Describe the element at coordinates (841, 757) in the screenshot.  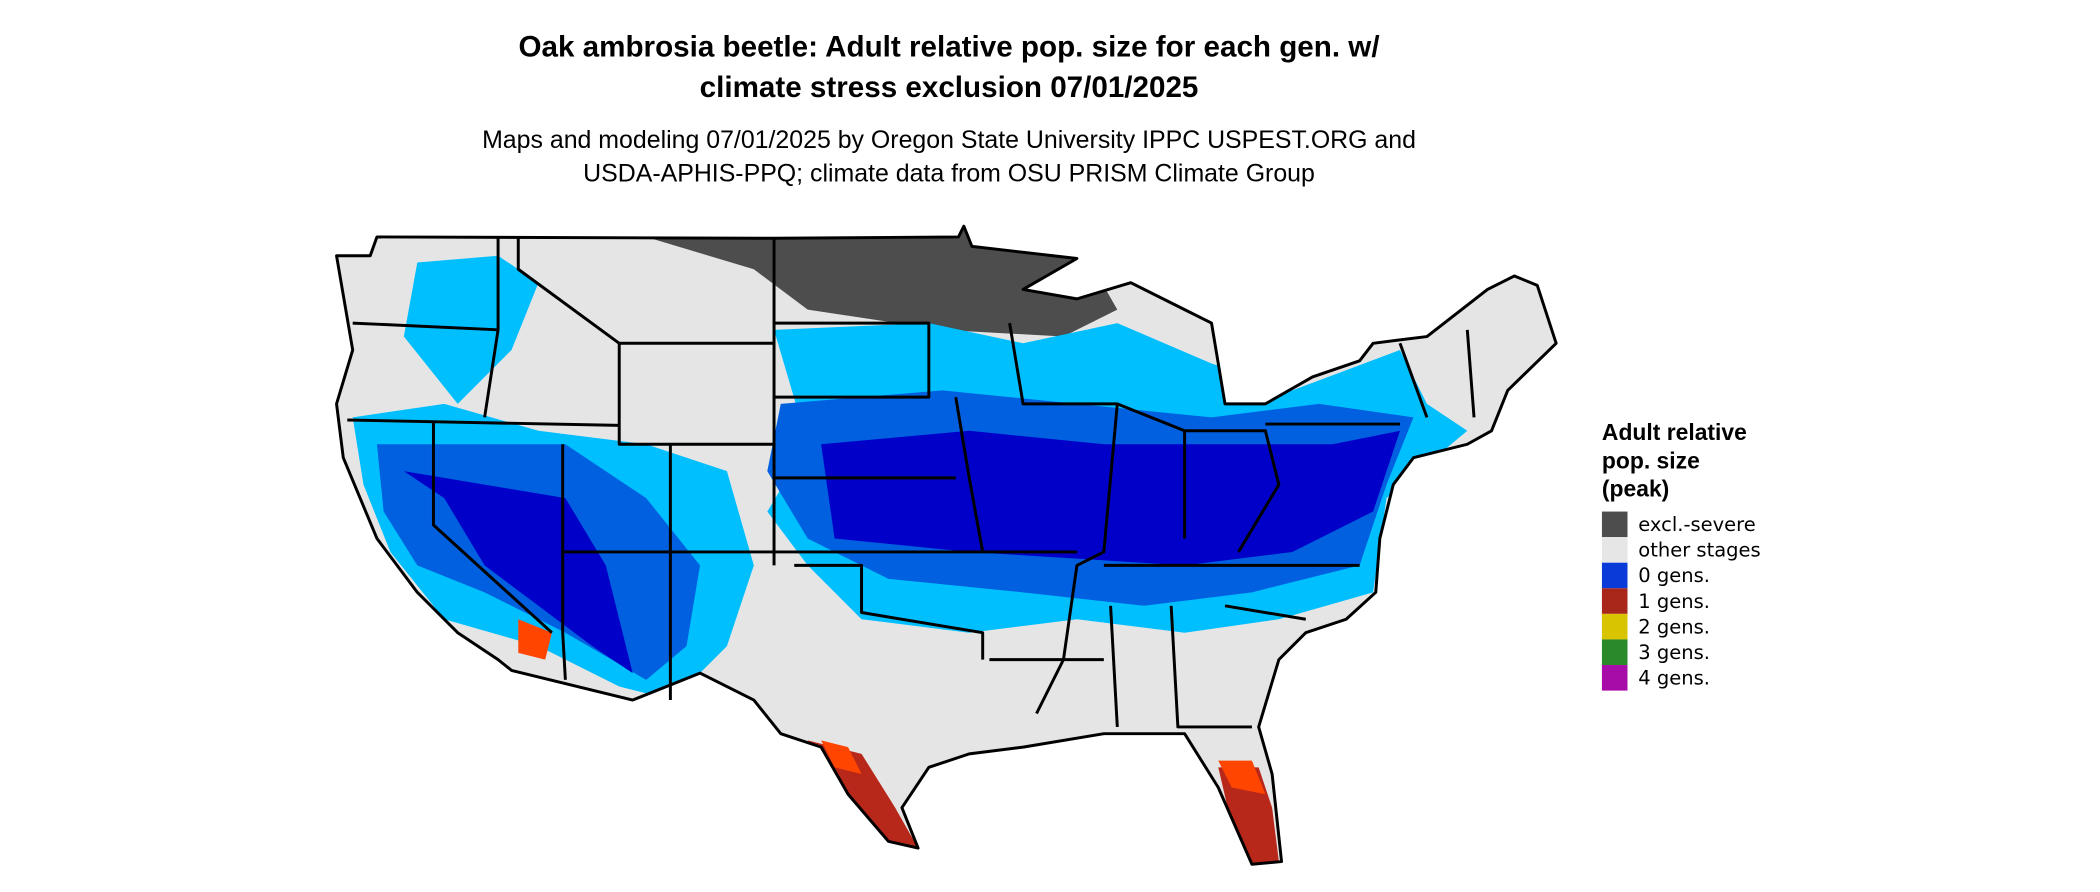
I see `texas-orange` at that location.